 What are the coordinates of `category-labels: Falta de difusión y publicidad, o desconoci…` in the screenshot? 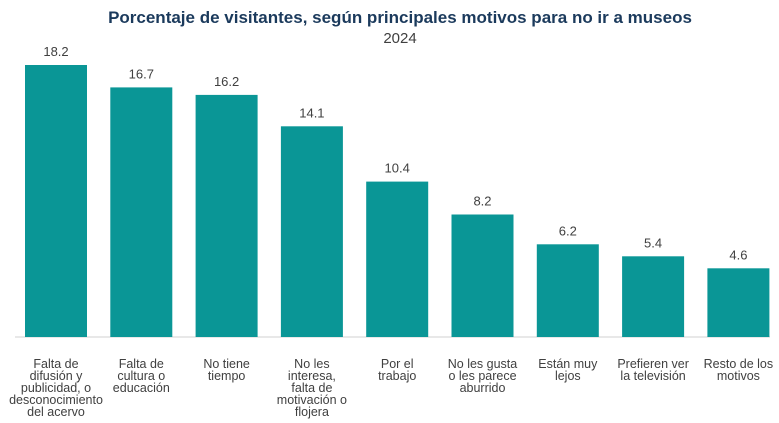 It's located at (391, 388).